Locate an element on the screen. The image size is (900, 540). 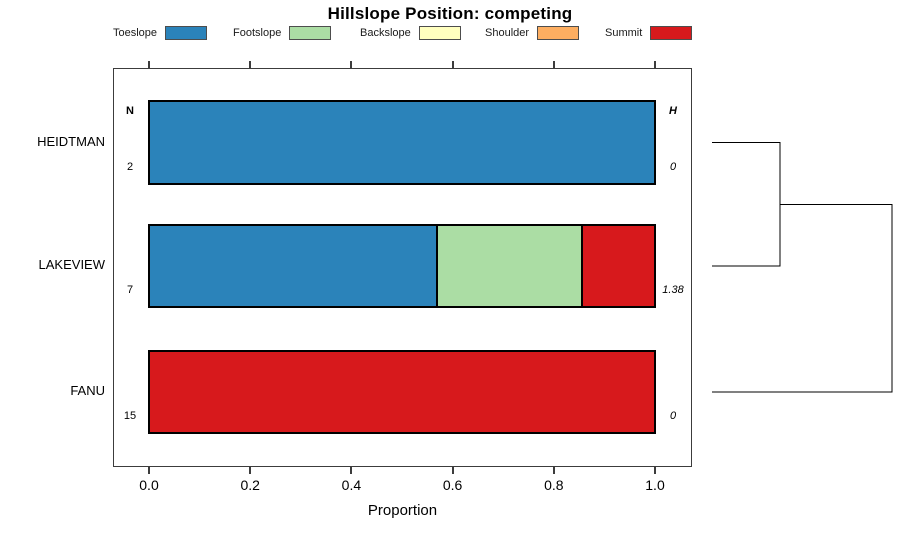
legend-item-footslope: Footslope is located at coordinates (282, 33).